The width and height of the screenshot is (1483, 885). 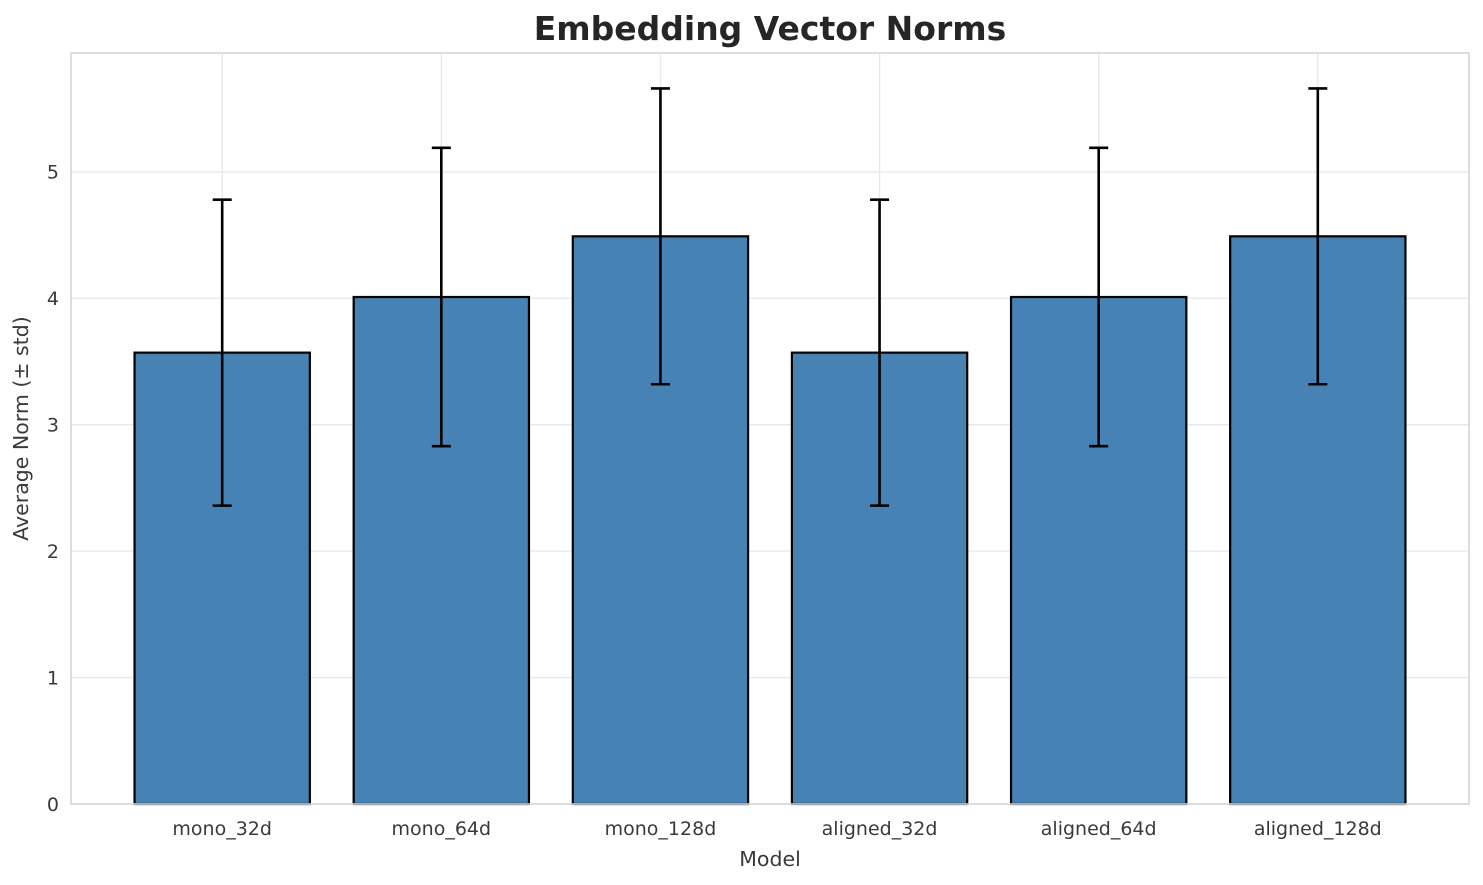 What do you see at coordinates (53, 426) in the screenshot?
I see `y-tick-label: 3` at bounding box center [53, 426].